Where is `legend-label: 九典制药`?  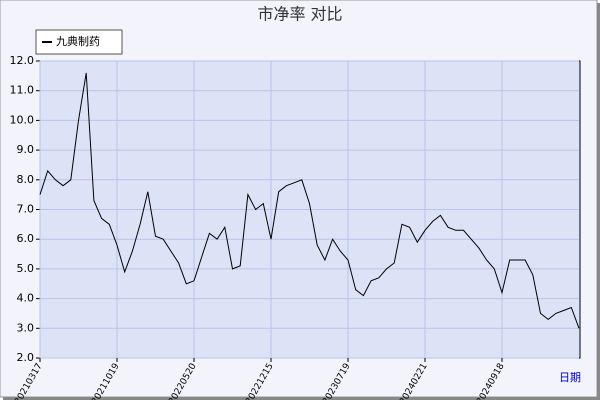 legend-label: 九典制药 is located at coordinates (78, 41).